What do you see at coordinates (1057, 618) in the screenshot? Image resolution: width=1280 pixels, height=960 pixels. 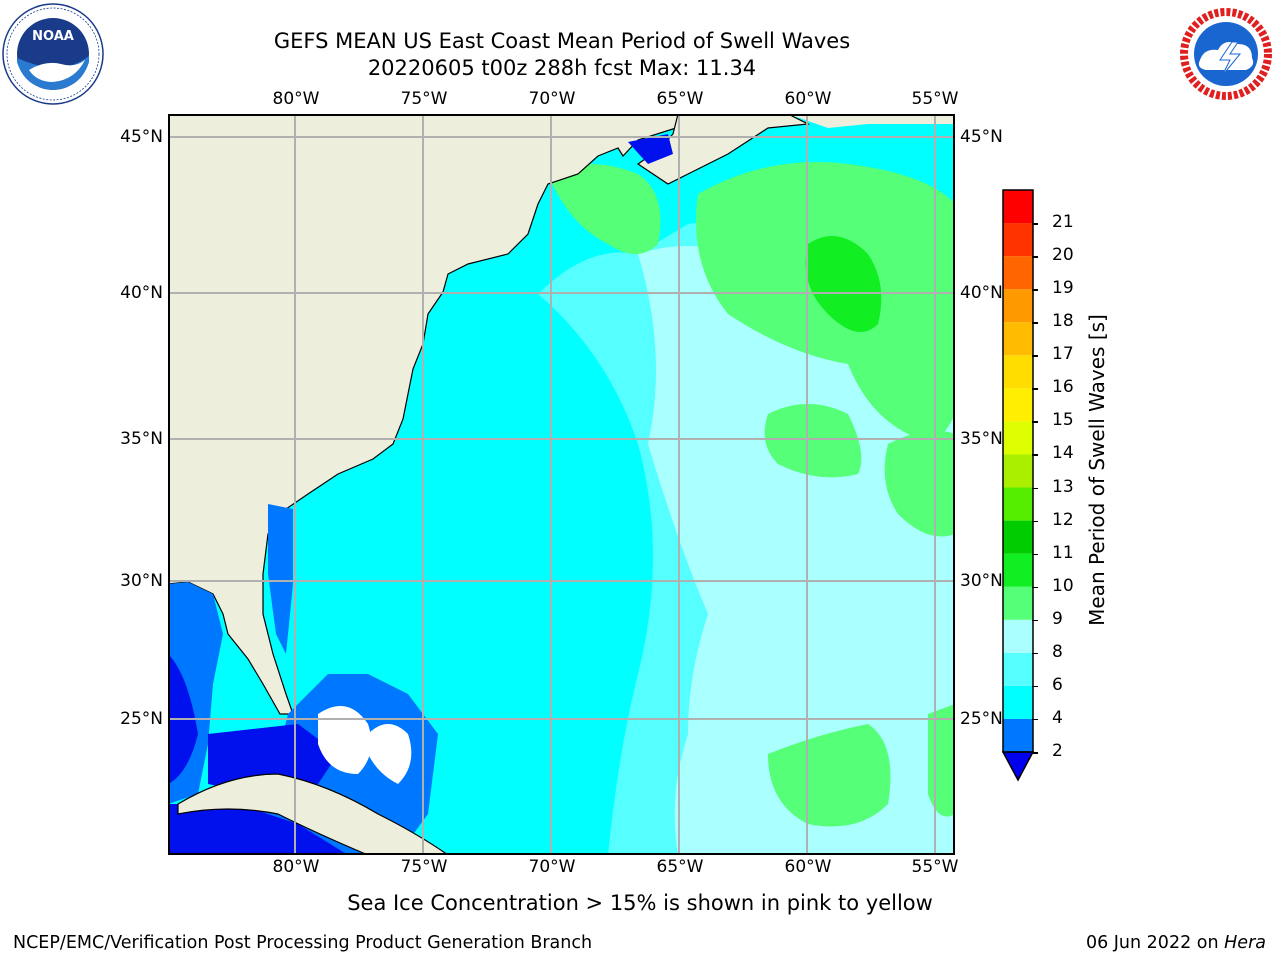 I see `colorbar-tick-label: 9` at bounding box center [1057, 618].